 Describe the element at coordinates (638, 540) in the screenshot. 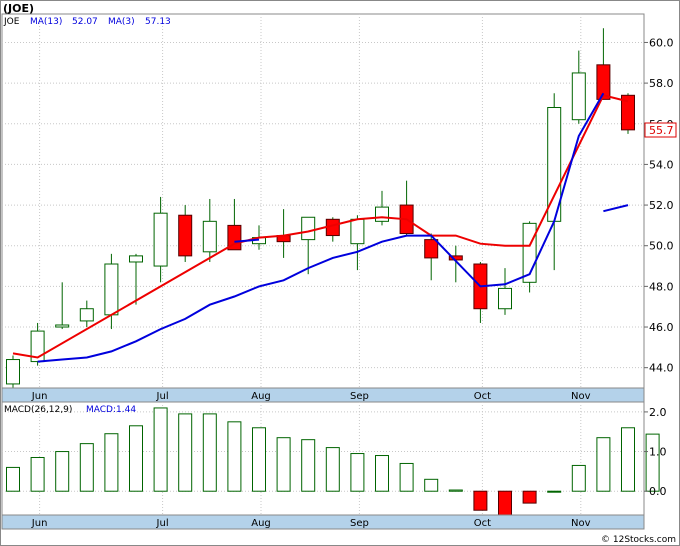

I see `watermark: © 12Stocks.com` at that location.